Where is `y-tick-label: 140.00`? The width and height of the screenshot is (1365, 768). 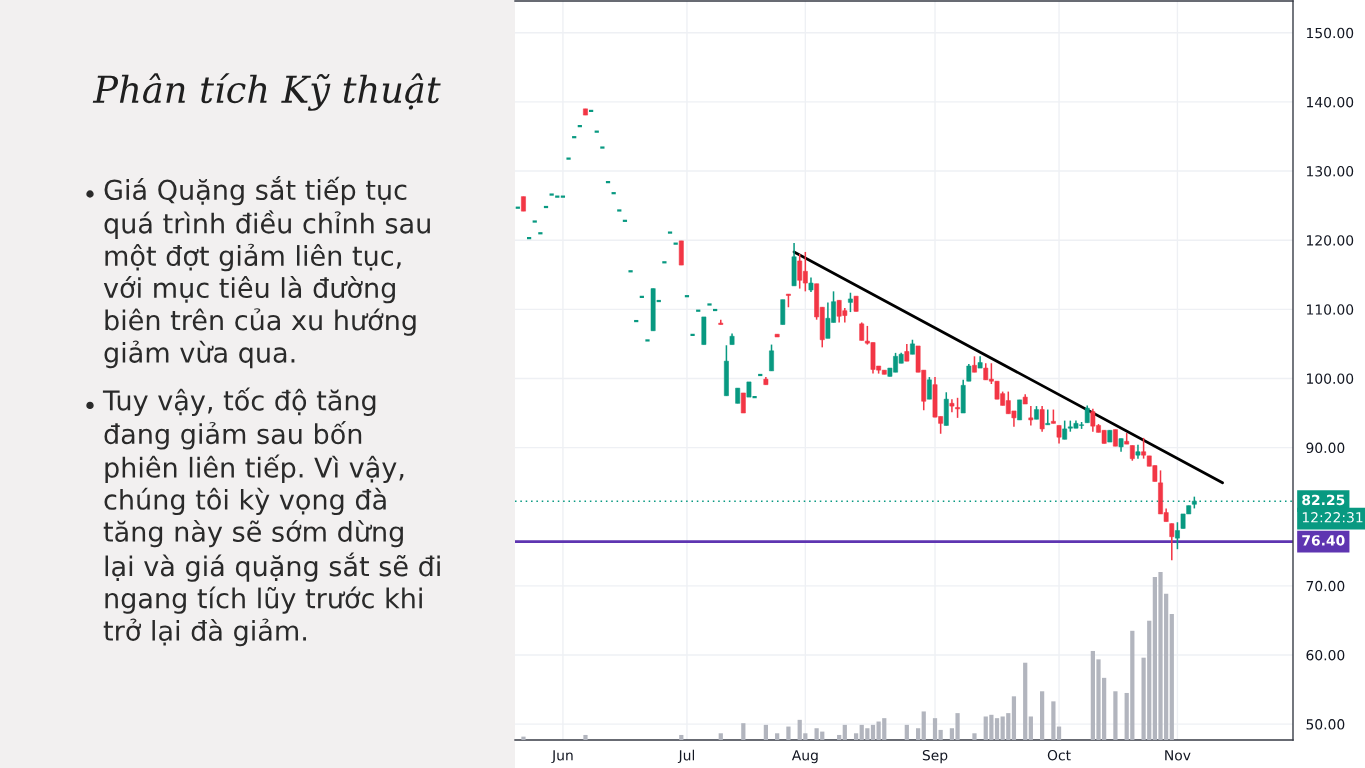
y-tick-label: 140.00 is located at coordinates (1330, 102).